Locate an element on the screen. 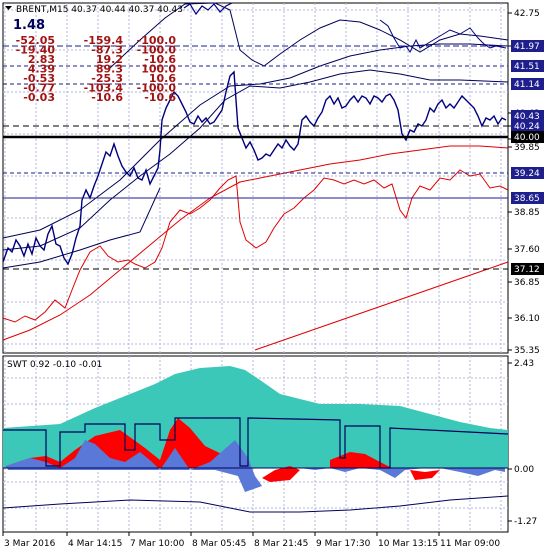 This screenshot has width=550, height=554. swt-histogram-red is located at coordinates (127, 443).